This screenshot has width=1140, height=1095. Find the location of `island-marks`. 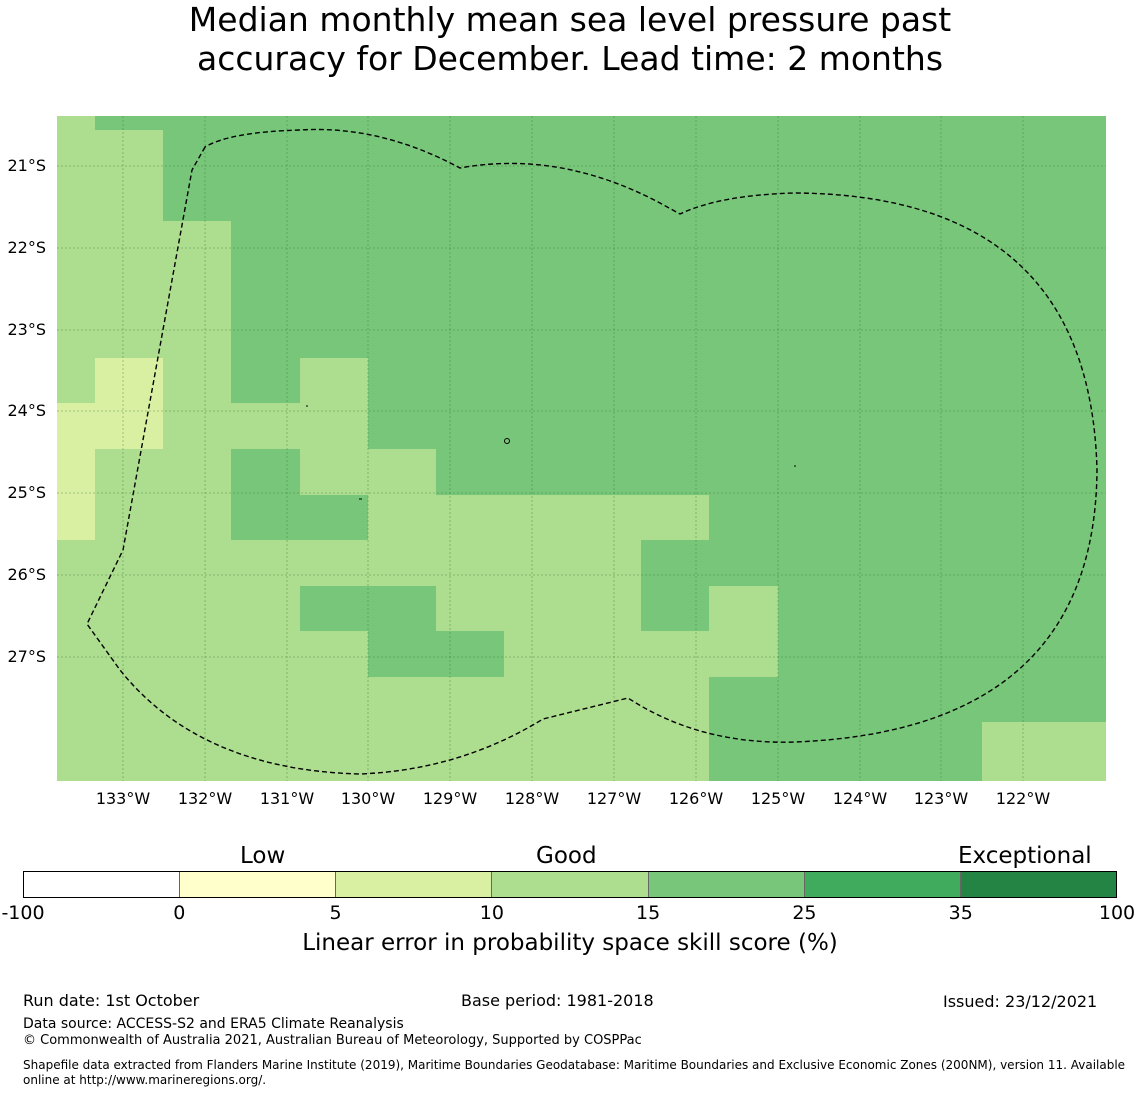

island-marks is located at coordinates (551, 452).